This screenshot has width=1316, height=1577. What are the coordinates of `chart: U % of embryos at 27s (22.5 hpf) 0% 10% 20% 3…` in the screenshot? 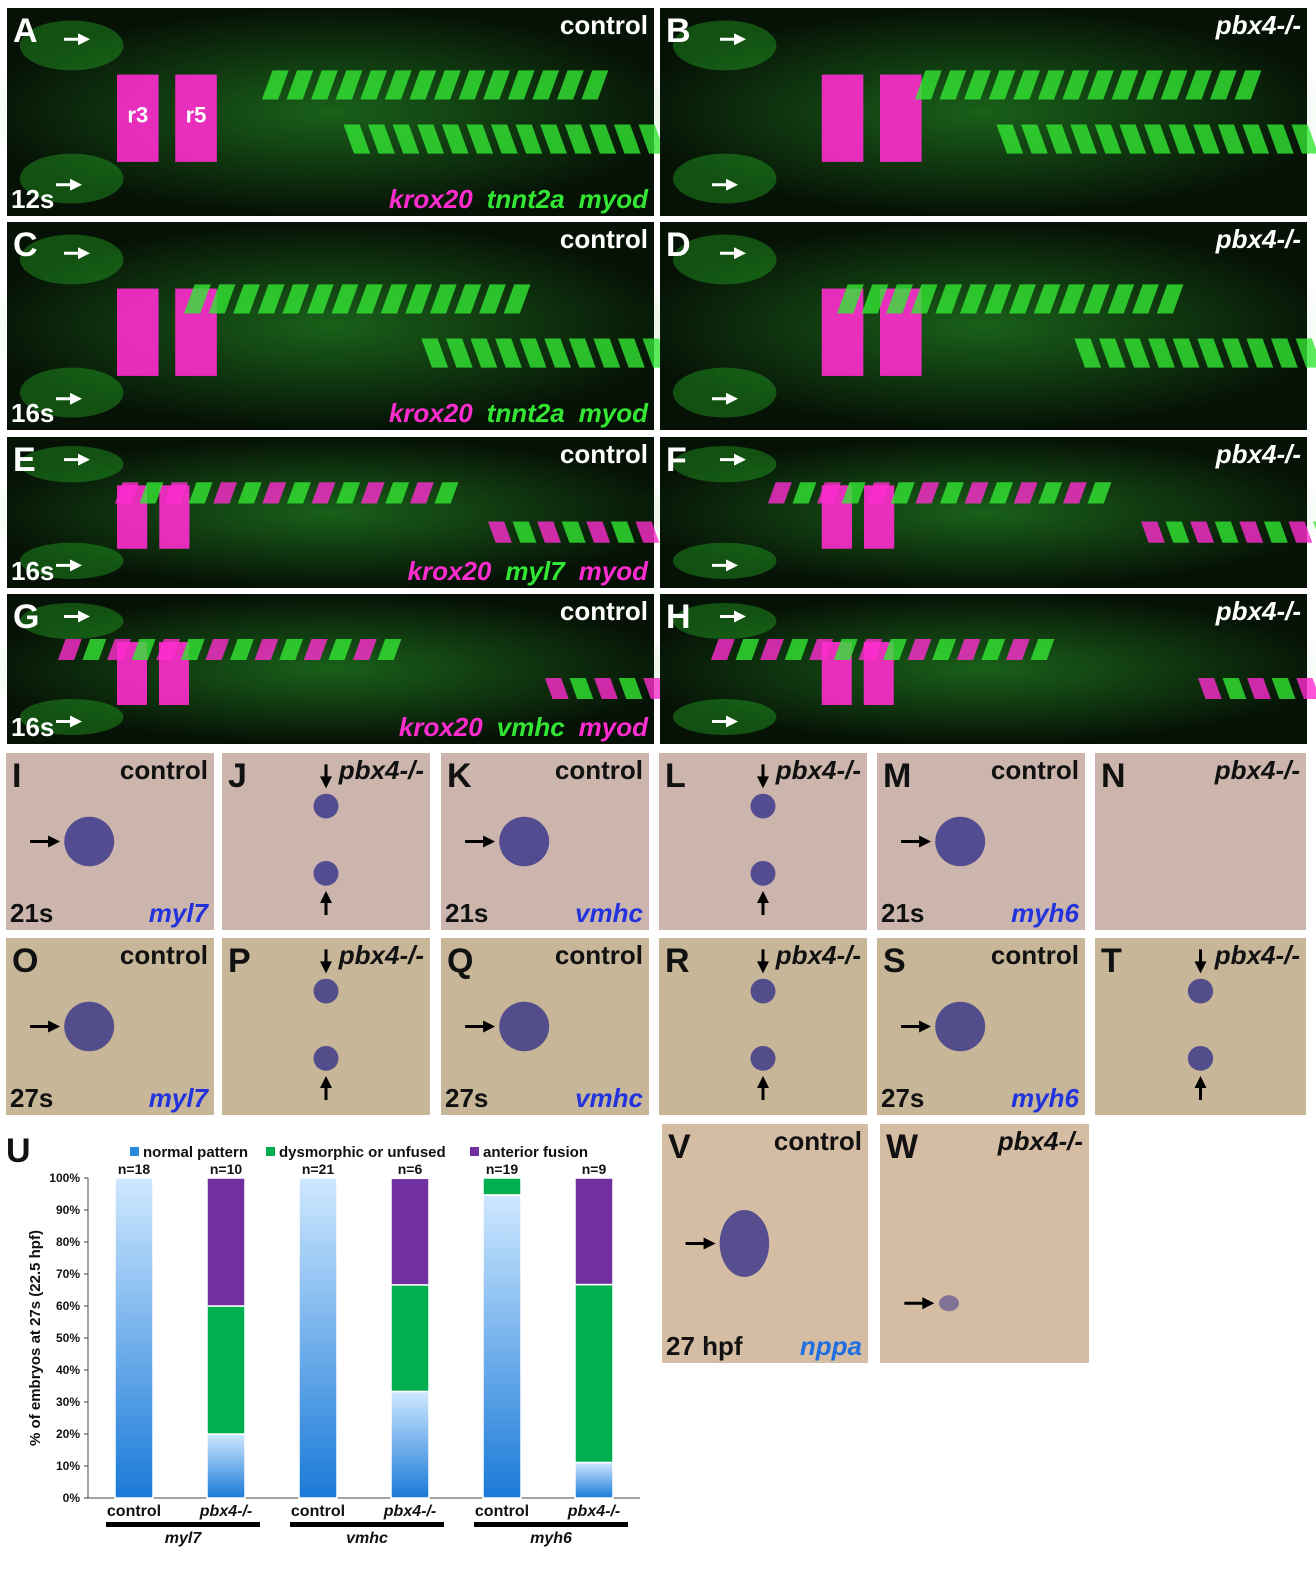 It's located at (323, 1339).